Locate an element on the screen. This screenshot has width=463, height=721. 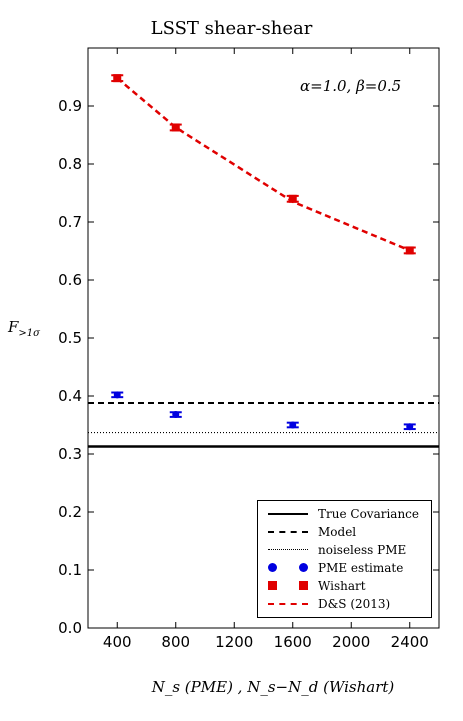
legend-label: Model is located at coordinates (337, 532).